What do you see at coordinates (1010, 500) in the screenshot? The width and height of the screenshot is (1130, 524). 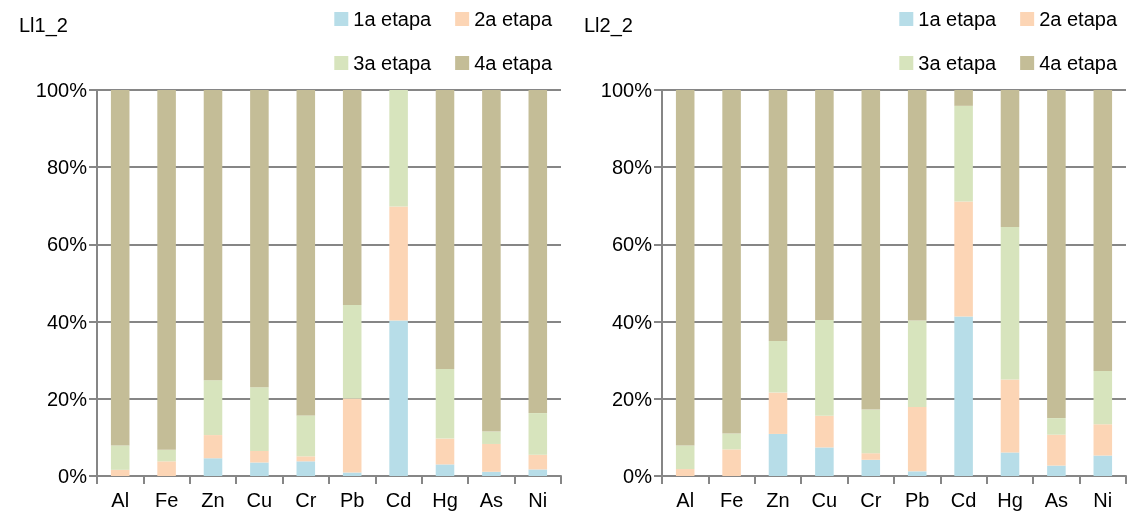 I see `x-tick-label: Hg` at bounding box center [1010, 500].